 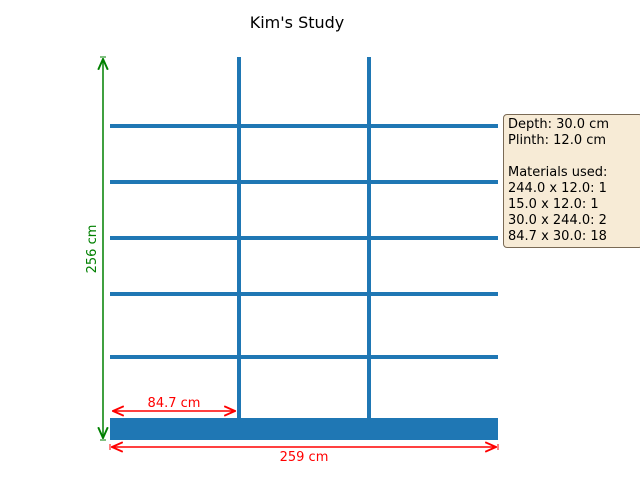 What do you see at coordinates (553, 204) in the screenshot?
I see `material-item: 15.0 x 12.0: 1` at bounding box center [553, 204].